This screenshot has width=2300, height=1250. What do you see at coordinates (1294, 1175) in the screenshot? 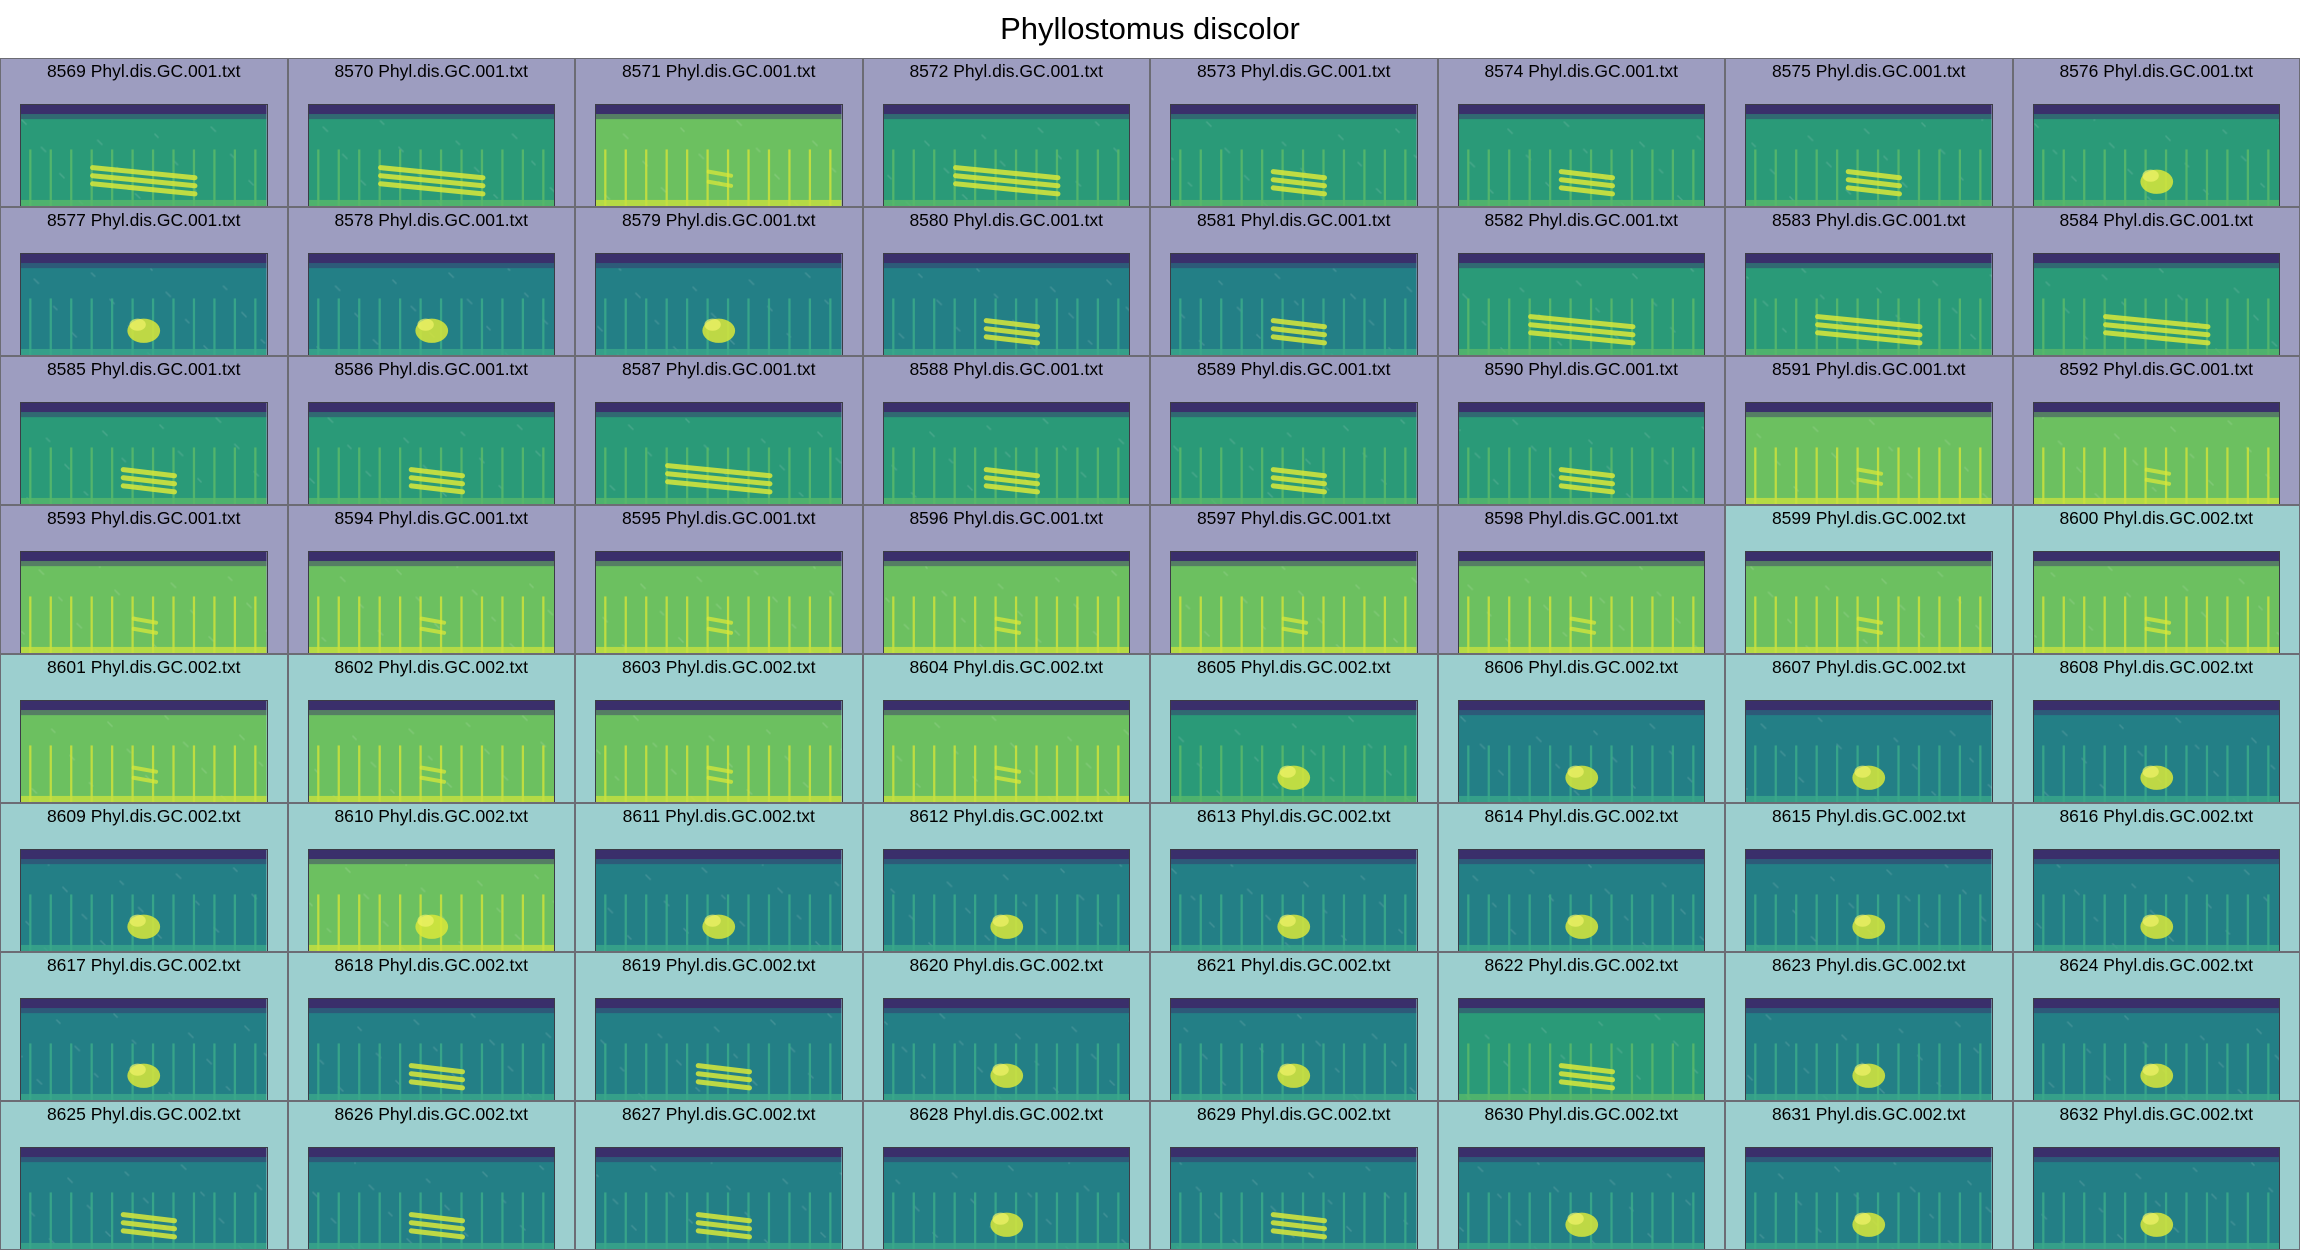
I see `spectrogram-tile: 8629 Phyl.dis.GC.002.txt` at bounding box center [1294, 1175].